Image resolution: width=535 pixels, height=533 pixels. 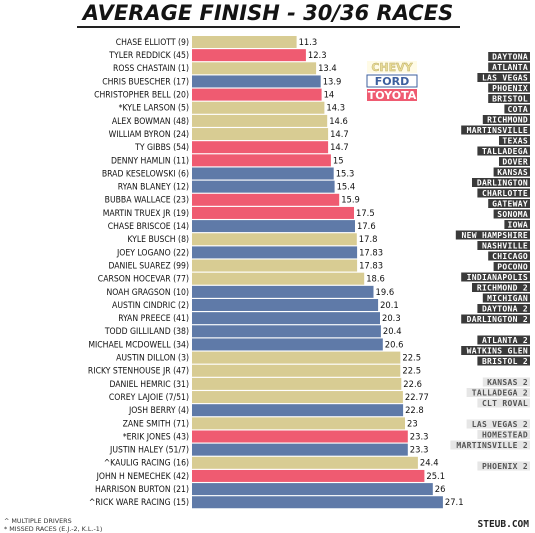 I want to click on driver-label-daniel-suarez-99: DANIEL SUAREZ (99), so click(x=148, y=266).